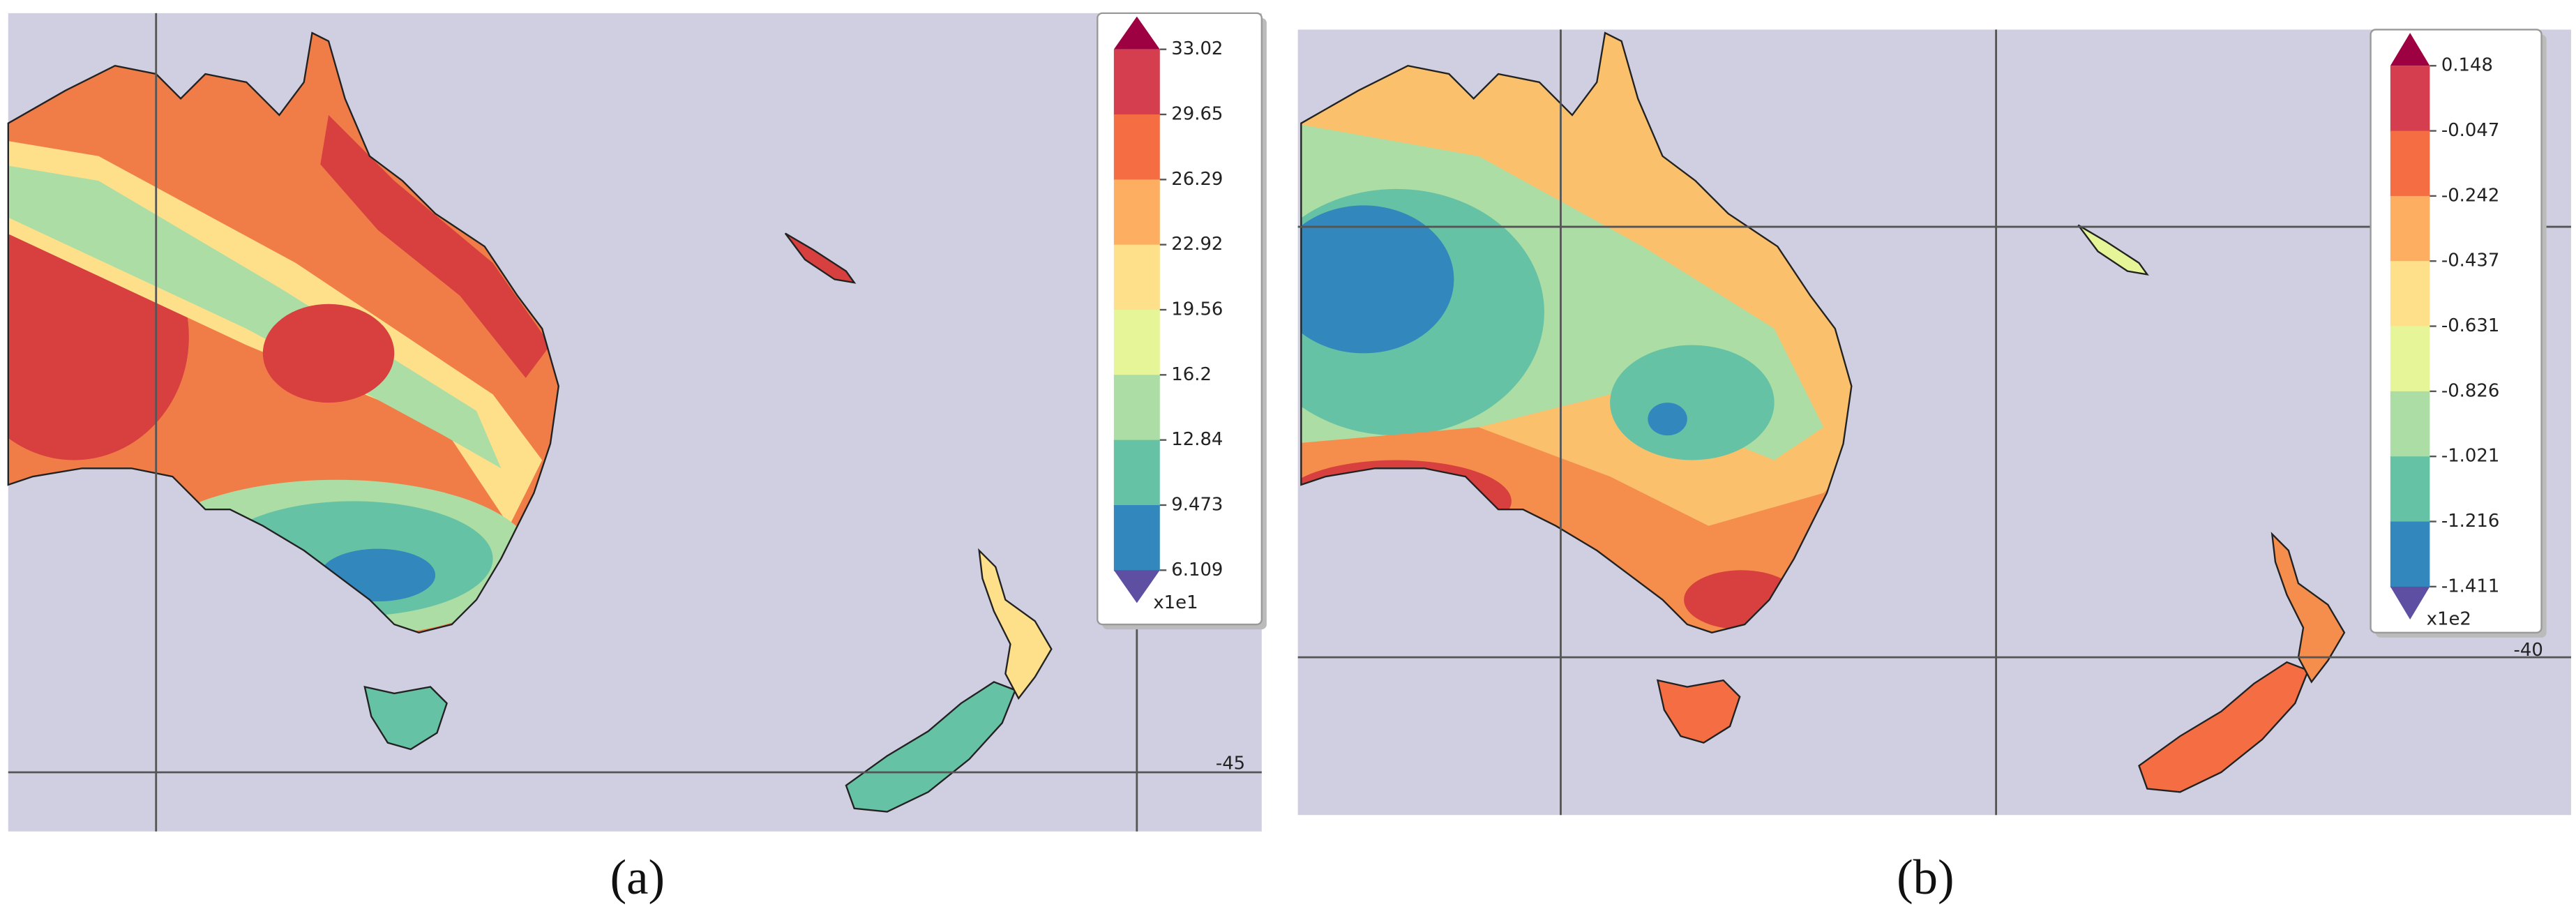 Image resolution: width=2576 pixels, height=923 pixels. What do you see at coordinates (1577, 333) in the screenshot?
I see `land-b` at bounding box center [1577, 333].